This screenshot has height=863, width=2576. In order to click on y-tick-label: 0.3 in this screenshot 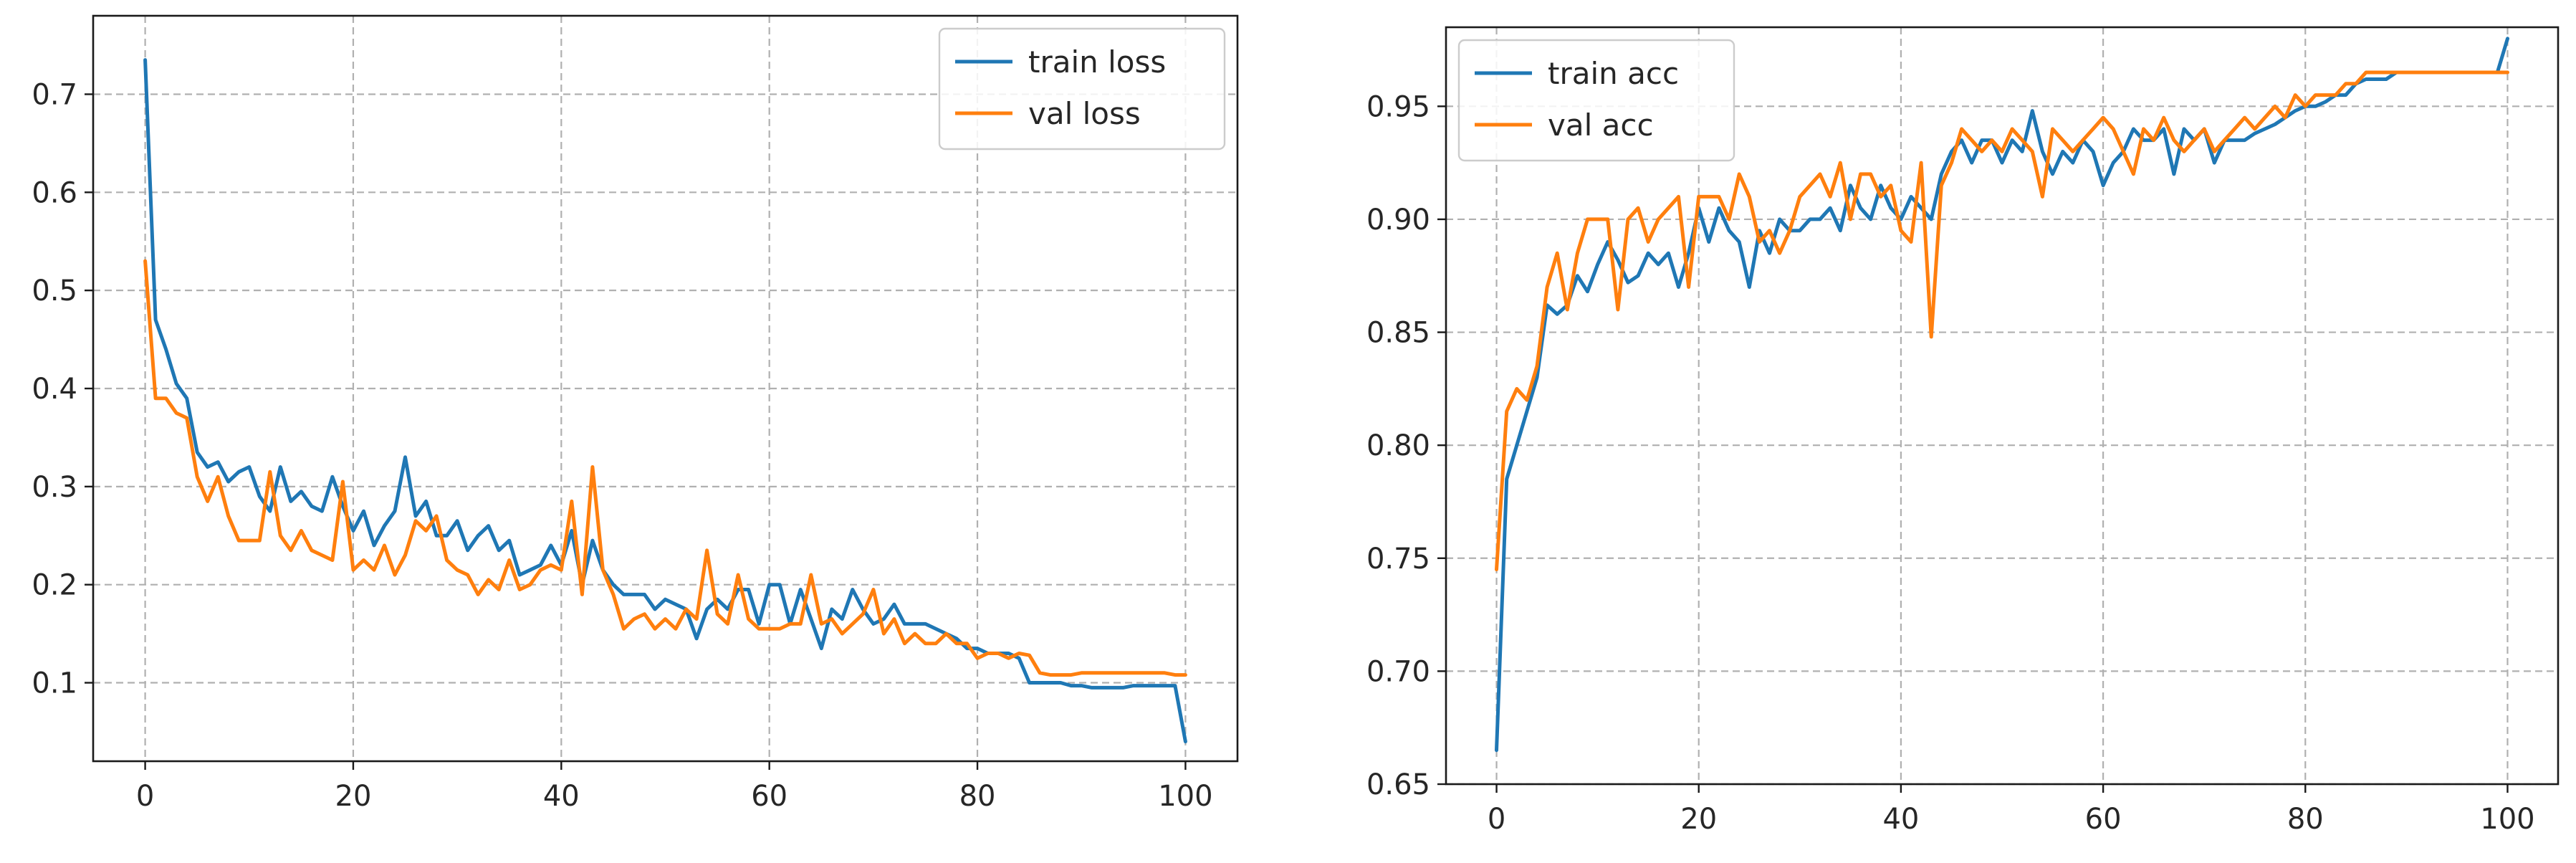, I will do `click(55, 487)`.